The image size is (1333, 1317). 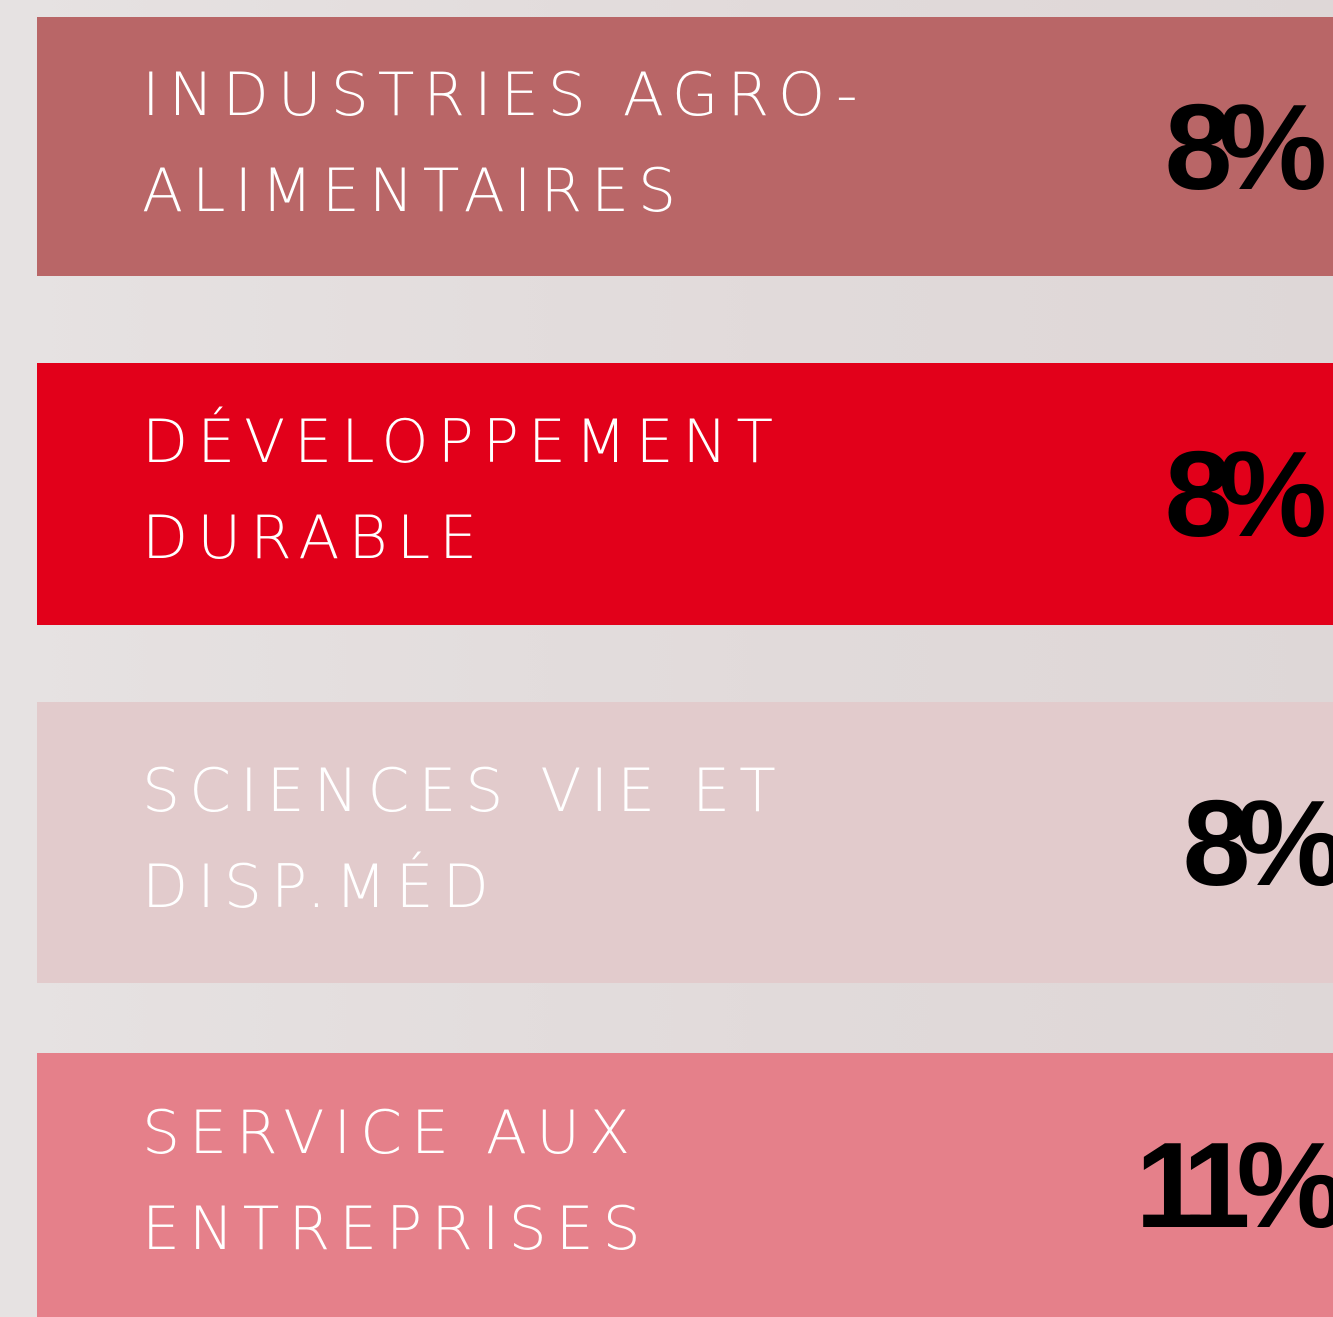 What do you see at coordinates (314, 538) in the screenshot?
I see `sector-label: DURABLE` at bounding box center [314, 538].